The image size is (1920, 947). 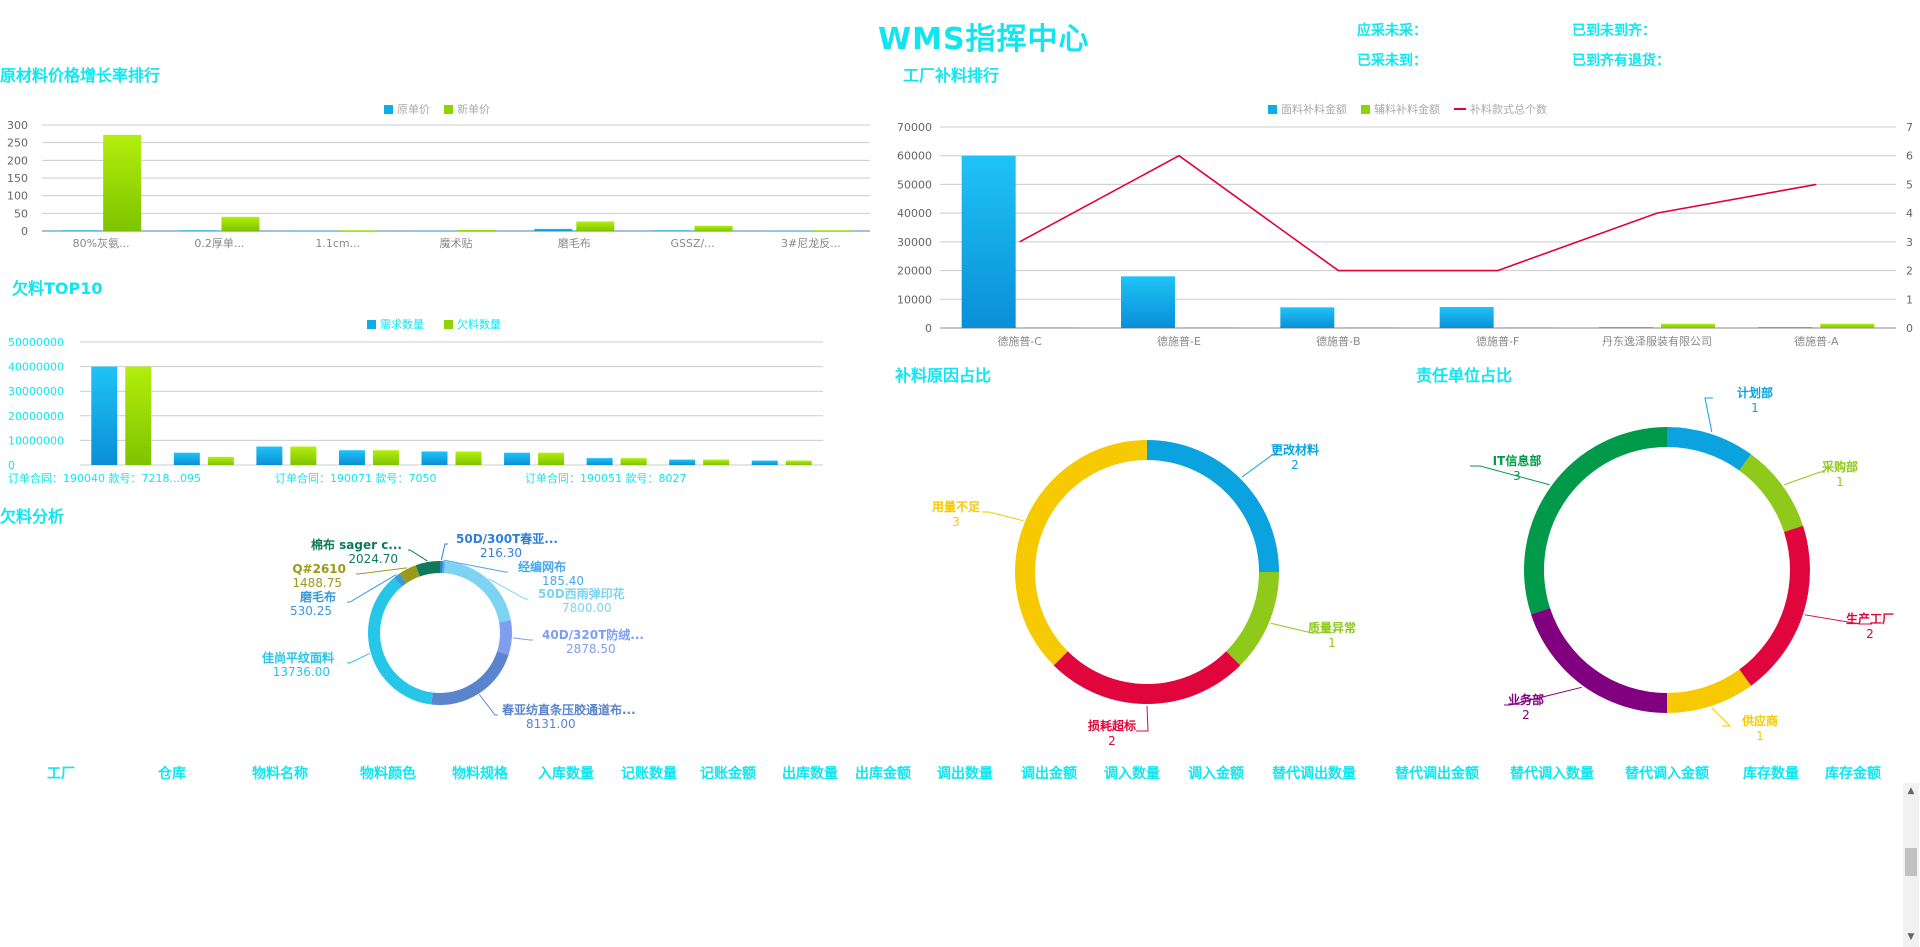 I want to click on column-header: 库存数量, so click(x=1771, y=774).